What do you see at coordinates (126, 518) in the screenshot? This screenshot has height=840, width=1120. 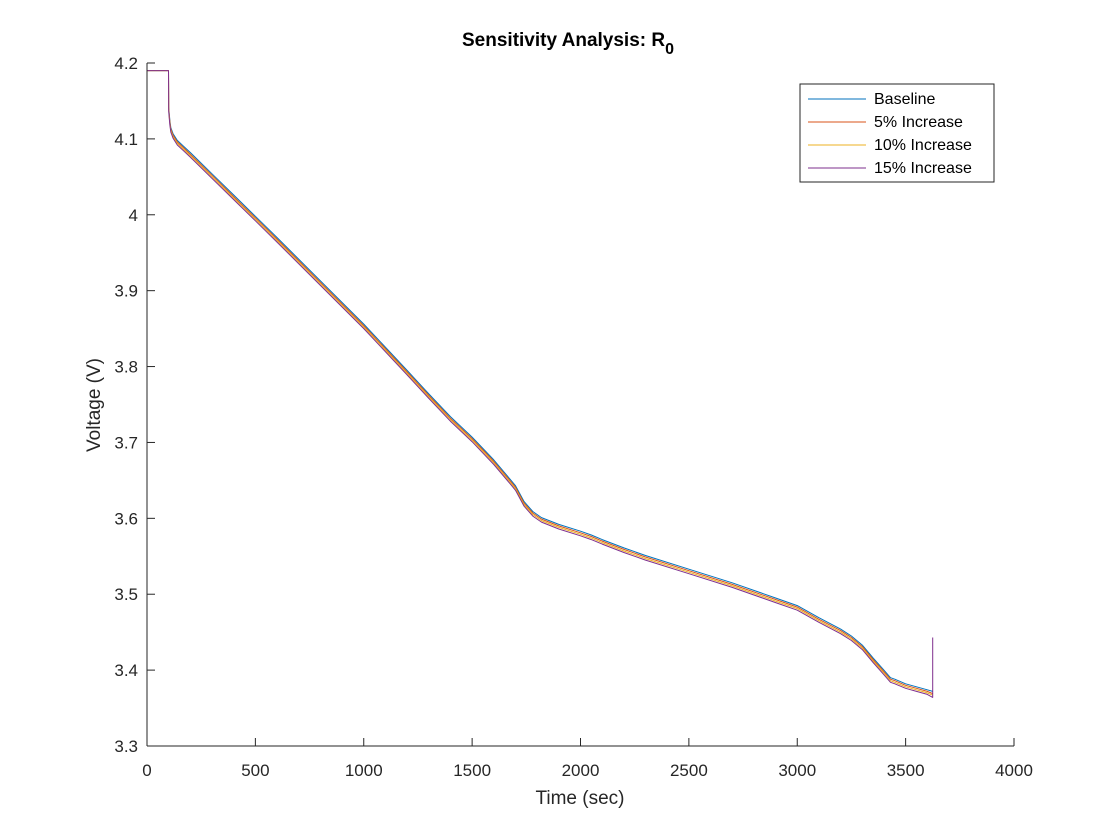 I see `y-tick-label: 3.6` at bounding box center [126, 518].